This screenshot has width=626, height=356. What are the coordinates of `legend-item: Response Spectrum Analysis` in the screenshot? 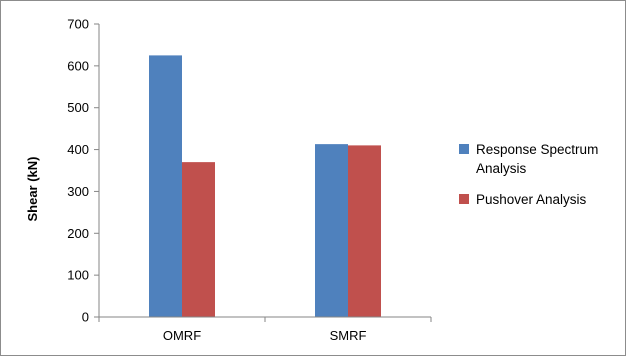 It's located at (528, 159).